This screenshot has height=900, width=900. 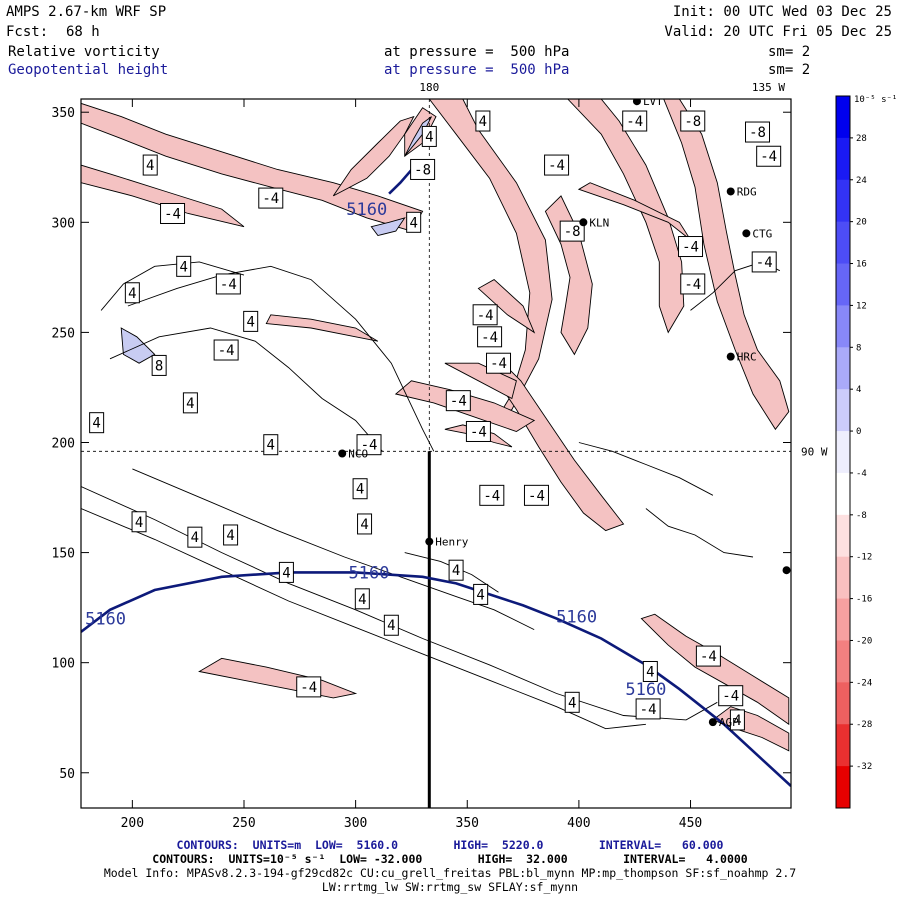 I want to click on field1-name: Relative vorticity, so click(x=84, y=52).